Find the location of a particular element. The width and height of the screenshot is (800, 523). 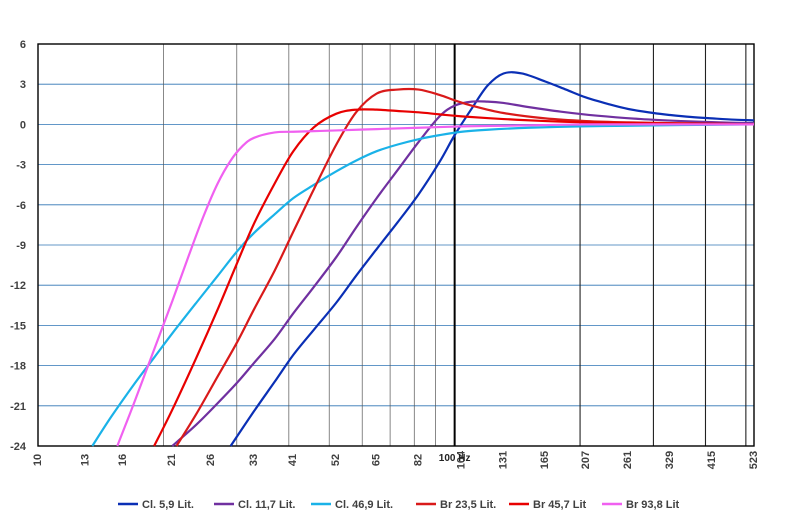

reference-line-label: 100 Hz is located at coordinates (455, 458).